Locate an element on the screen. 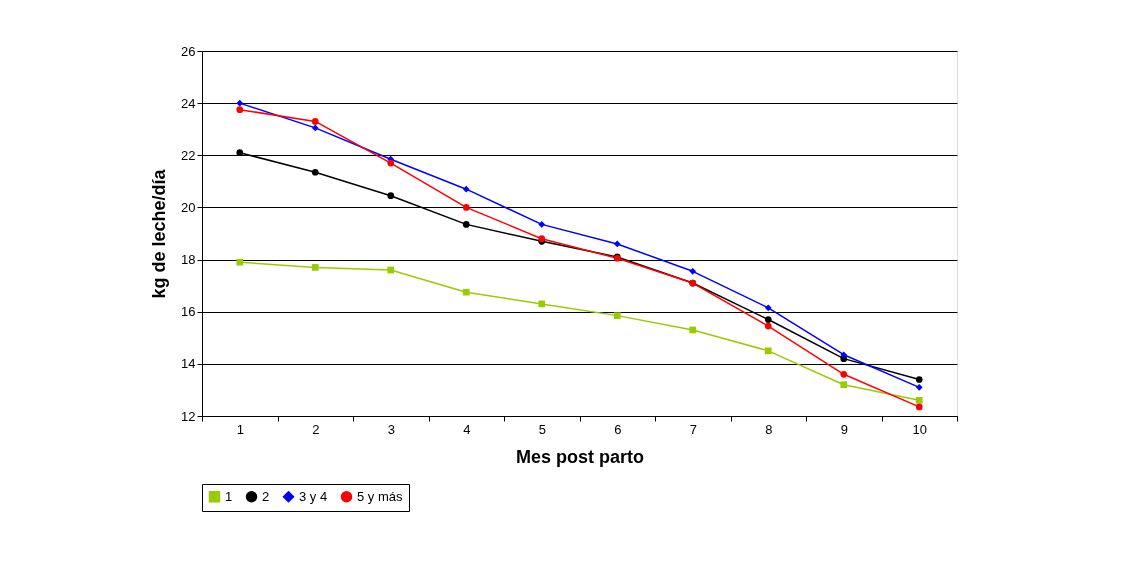 The width and height of the screenshot is (1123, 561). x-tick-label: 6 is located at coordinates (618, 429).